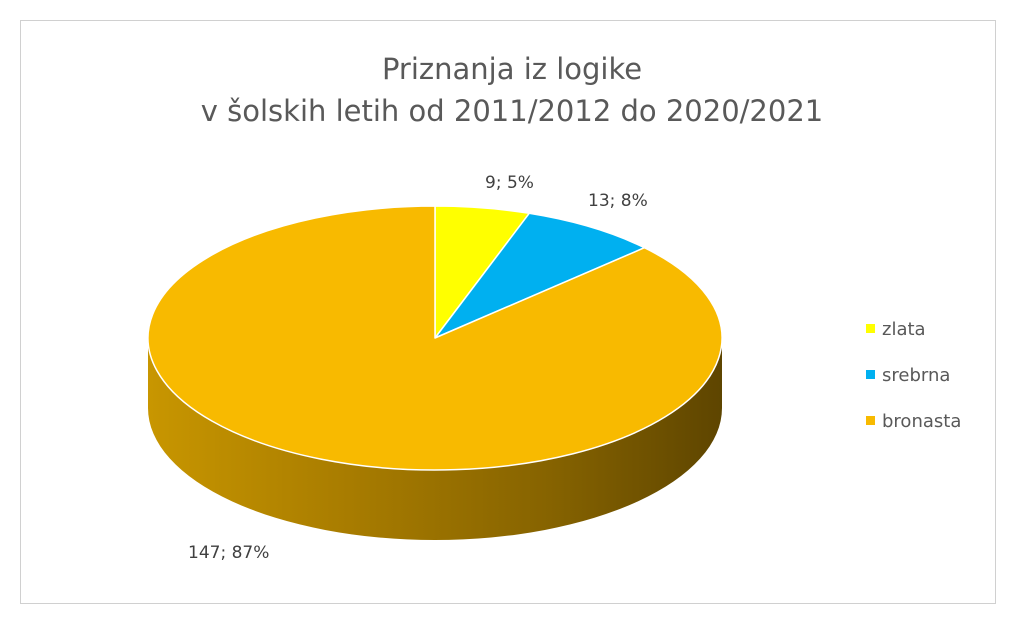 The height and width of the screenshot is (629, 1024). Describe the element at coordinates (618, 201) in the screenshot. I see `data-label-srebrna: 13; 8%` at that location.